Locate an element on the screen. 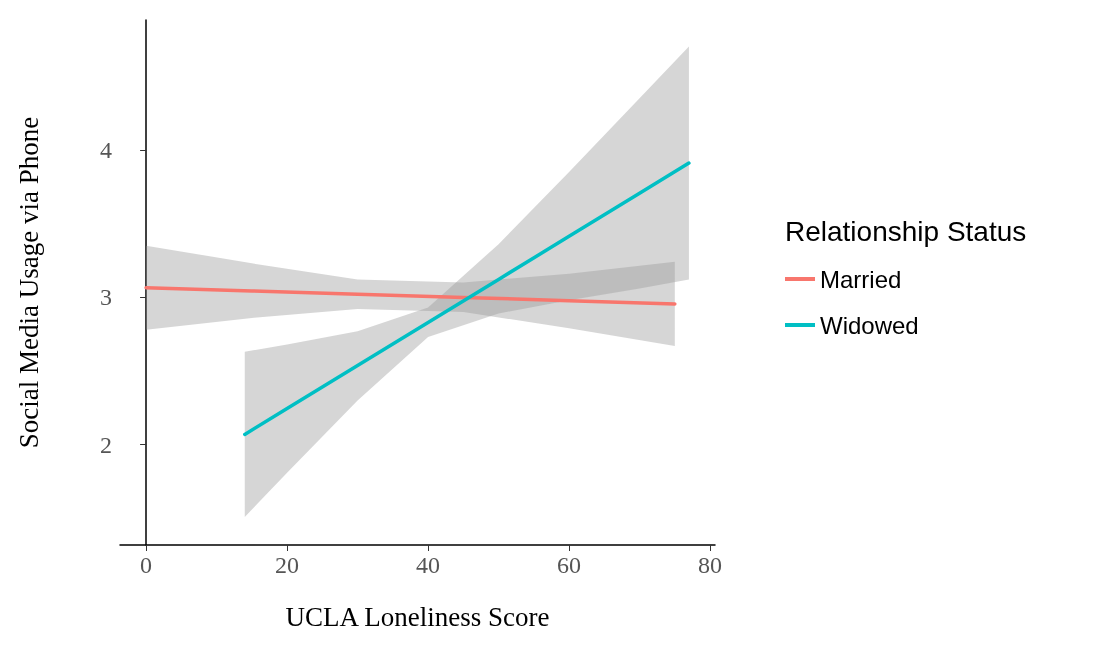 This screenshot has width=1103, height=666. x-axis-title: UCLA Loneliness Score is located at coordinates (417, 616).